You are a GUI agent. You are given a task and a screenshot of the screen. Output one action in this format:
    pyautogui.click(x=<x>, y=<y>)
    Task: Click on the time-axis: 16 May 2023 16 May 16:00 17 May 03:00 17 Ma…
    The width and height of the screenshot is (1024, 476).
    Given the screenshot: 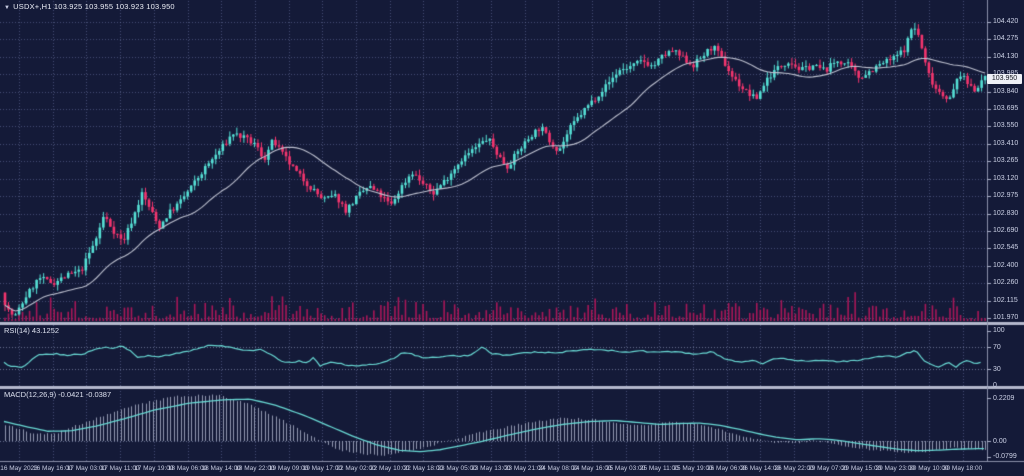 What is the action you would take?
    pyautogui.click(x=512, y=469)
    